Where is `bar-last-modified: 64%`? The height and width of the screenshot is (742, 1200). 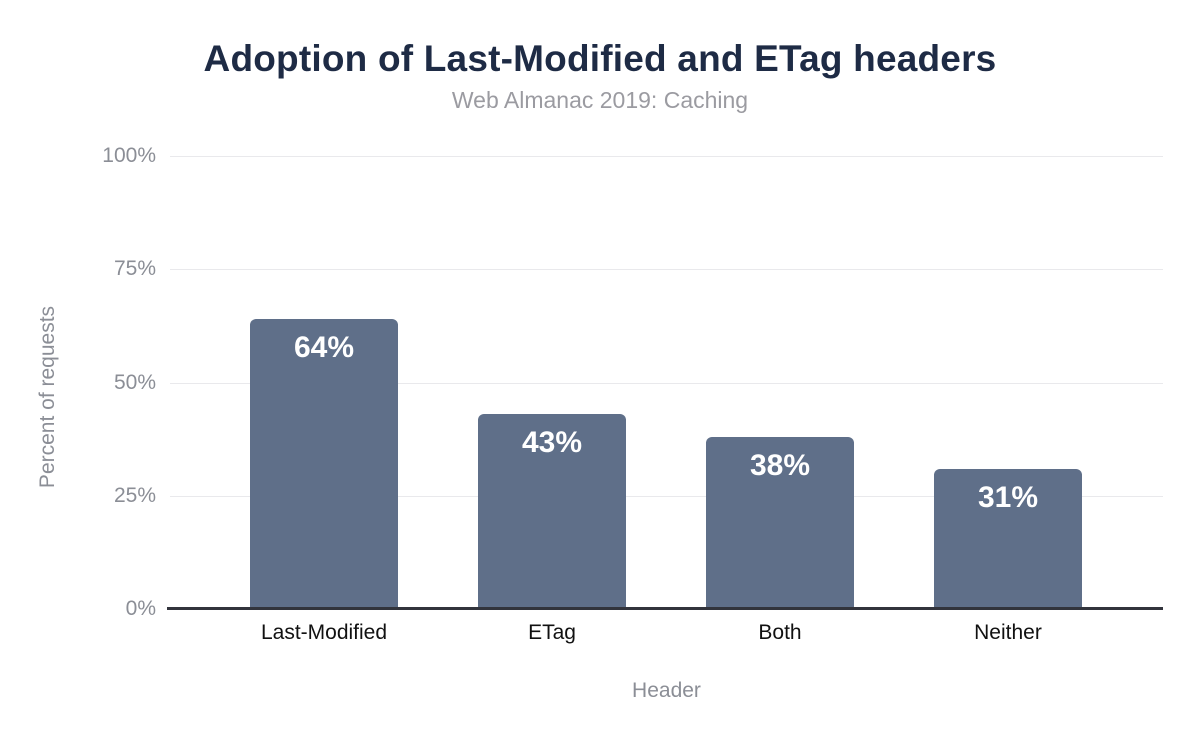
bar-last-modified: 64% is located at coordinates (324, 464).